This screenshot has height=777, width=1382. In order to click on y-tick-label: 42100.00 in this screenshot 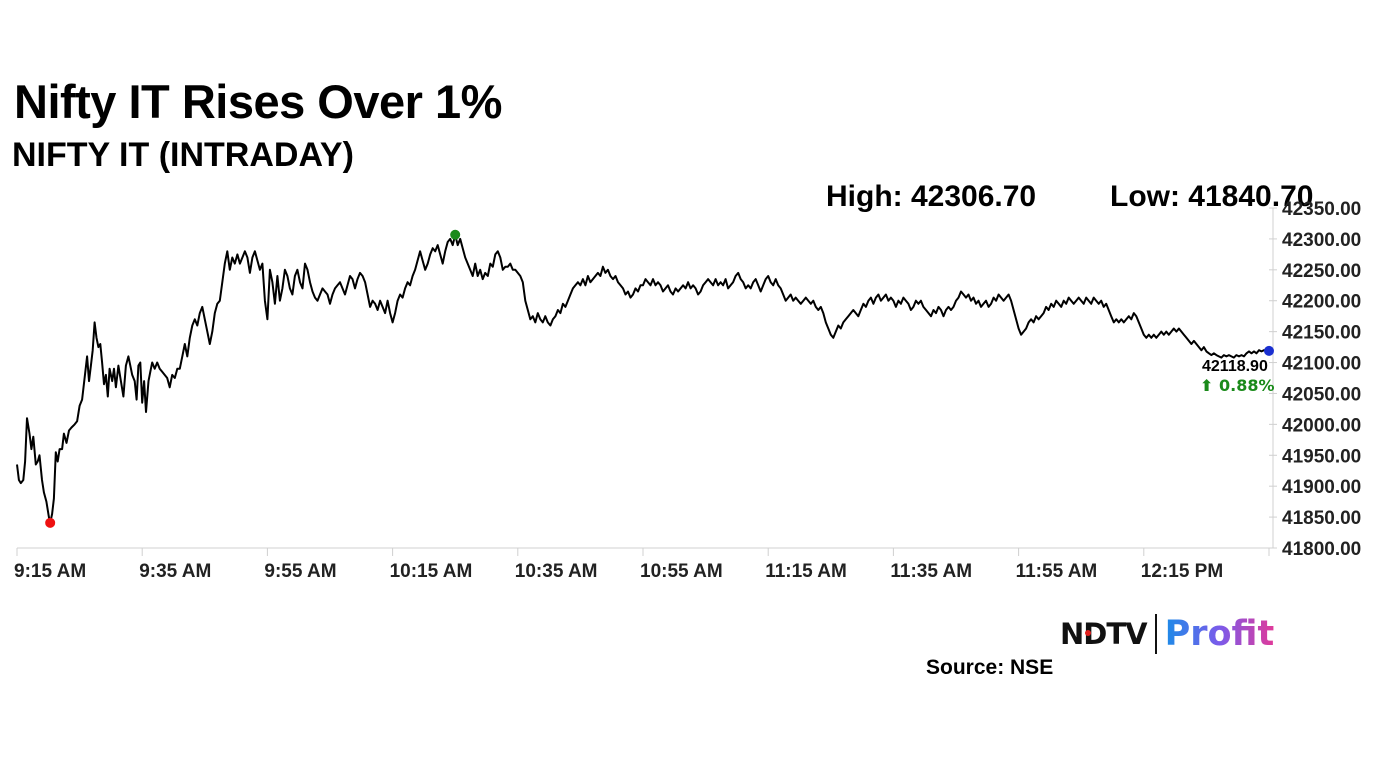, I will do `click(1321, 364)`.